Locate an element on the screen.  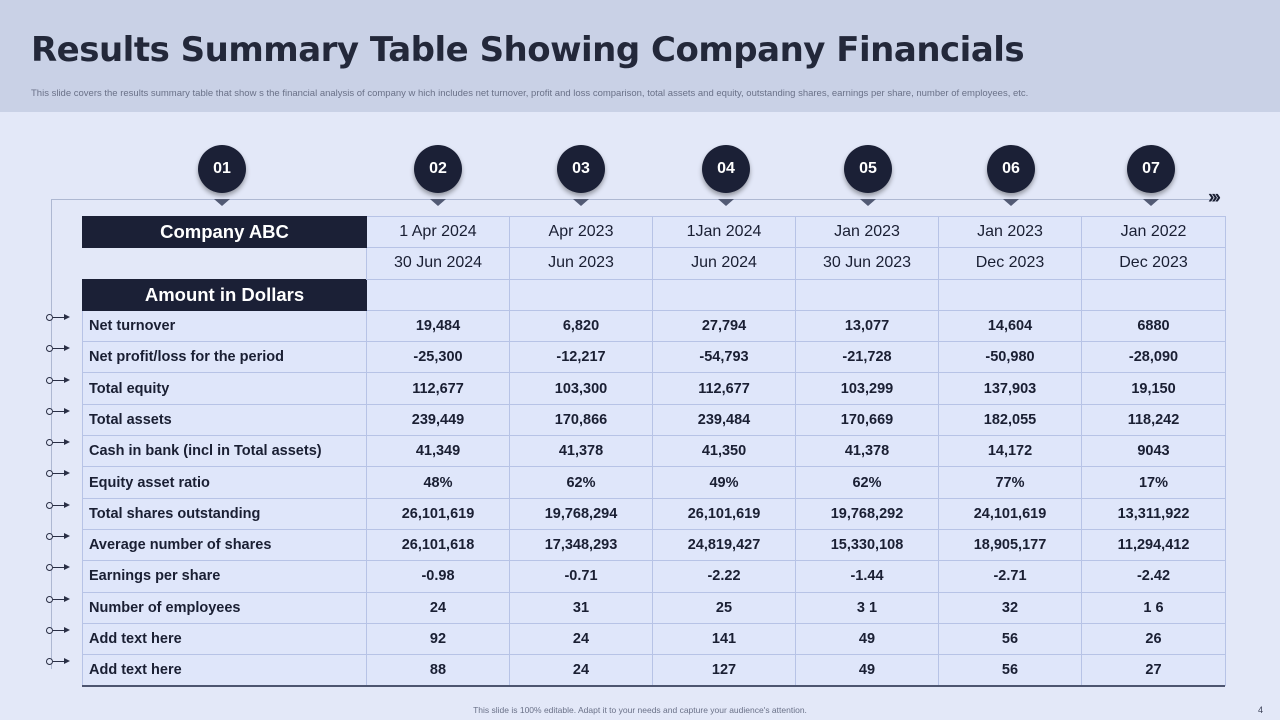
table-row: Add text here 92 24 141 49 56 26 is located at coordinates (654, 639).